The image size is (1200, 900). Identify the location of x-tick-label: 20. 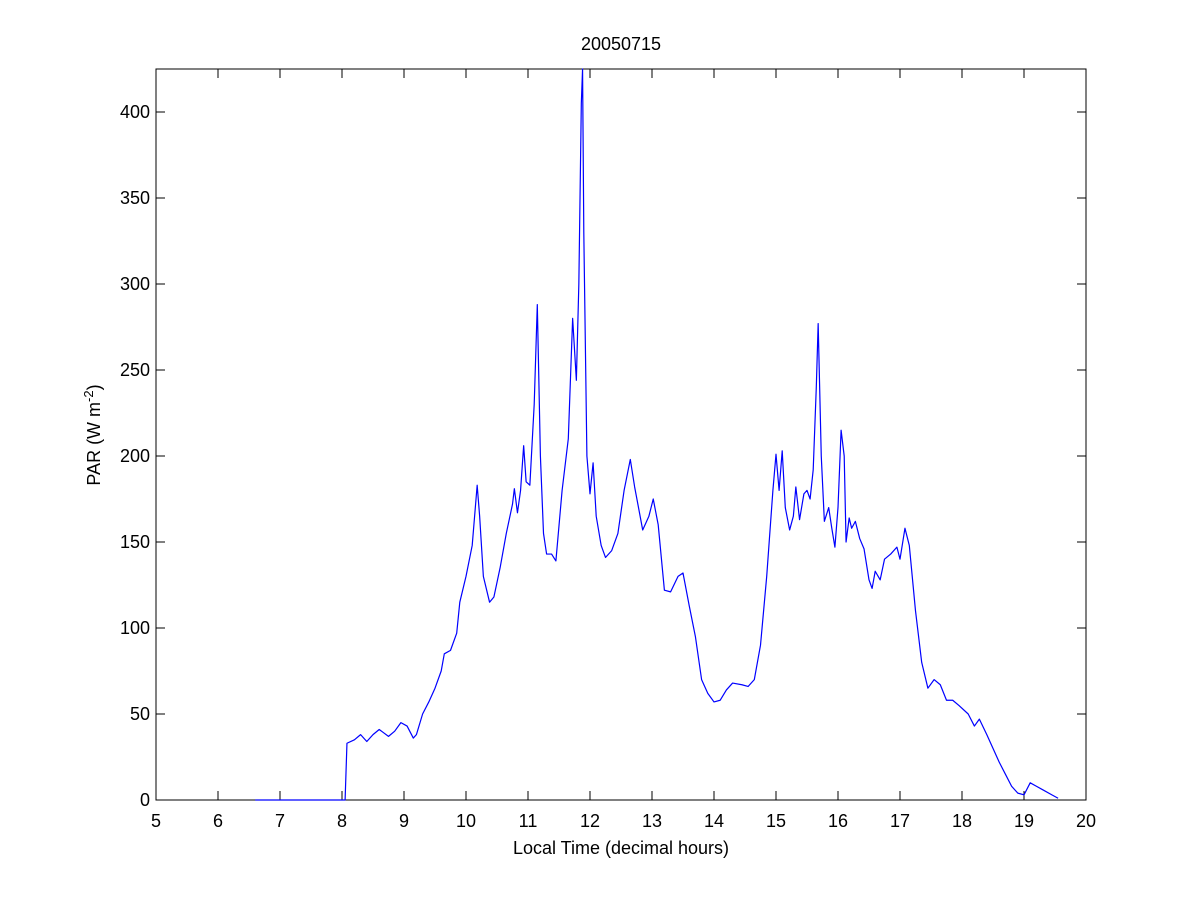
(1086, 821).